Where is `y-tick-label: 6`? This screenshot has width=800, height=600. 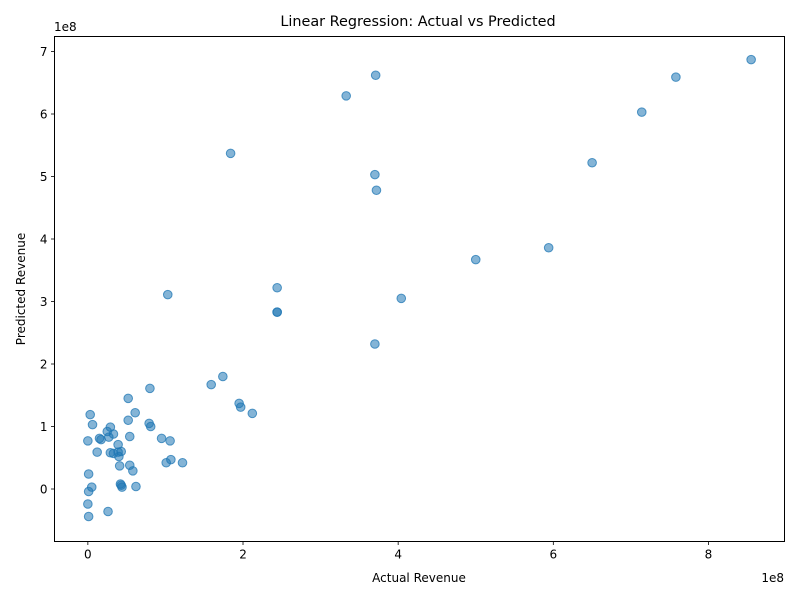
y-tick-label: 6 is located at coordinates (44, 114).